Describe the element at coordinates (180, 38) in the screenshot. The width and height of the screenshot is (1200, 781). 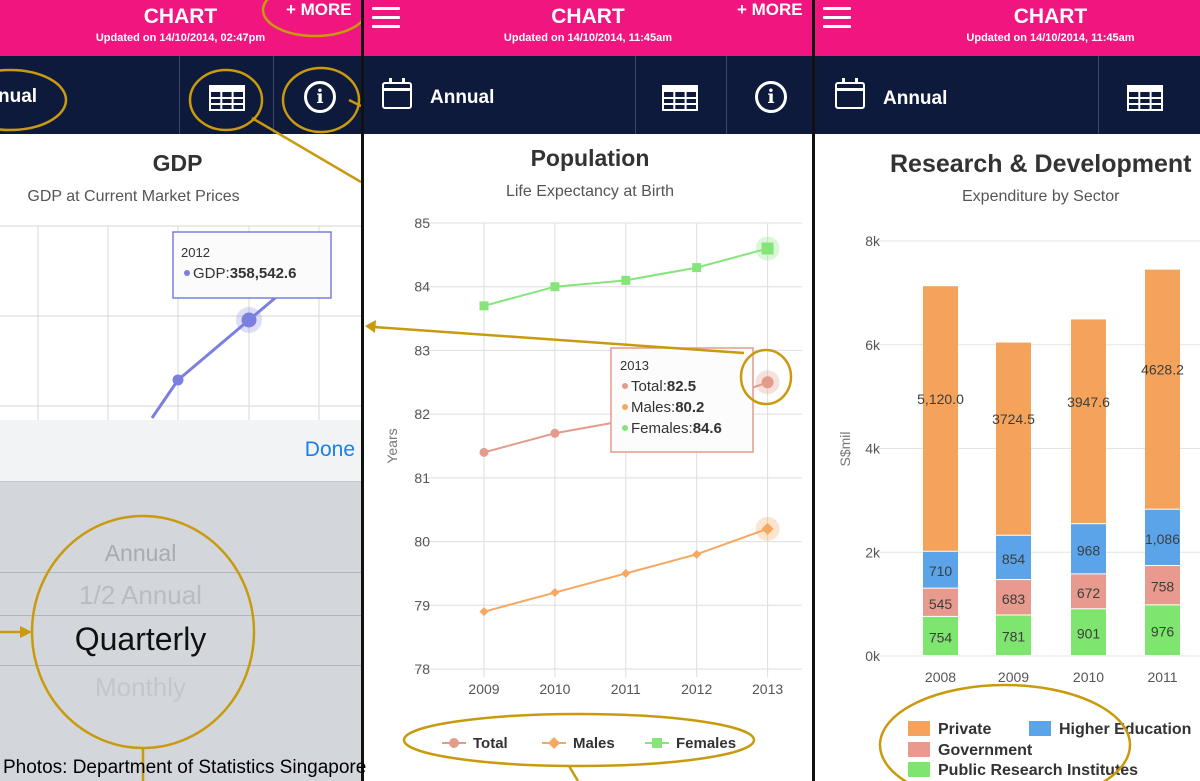
I see `updated-timestamp: Updated on 14/10/2014, 02:47pm` at that location.